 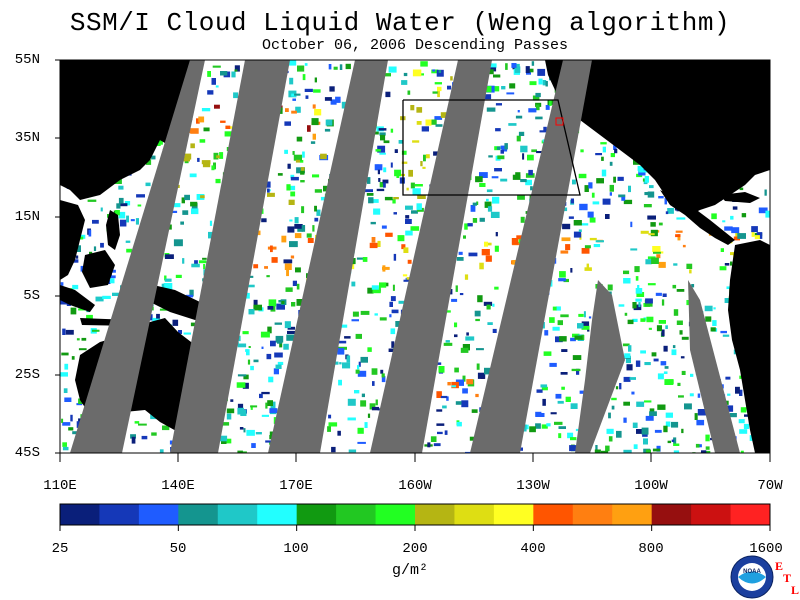 What do you see at coordinates (60, 486) in the screenshot?
I see `lon-label: 110E` at bounding box center [60, 486].